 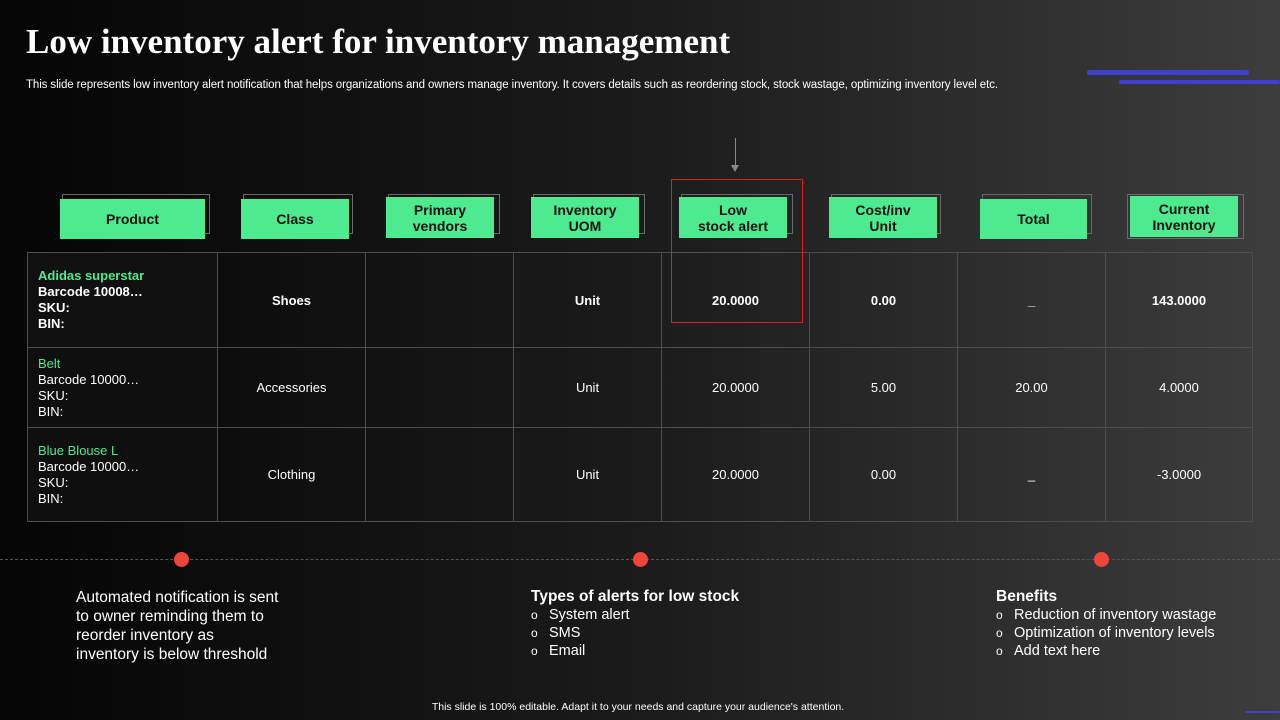 What do you see at coordinates (78, 450) in the screenshot?
I see `product-name: Blue Blouse L` at bounding box center [78, 450].